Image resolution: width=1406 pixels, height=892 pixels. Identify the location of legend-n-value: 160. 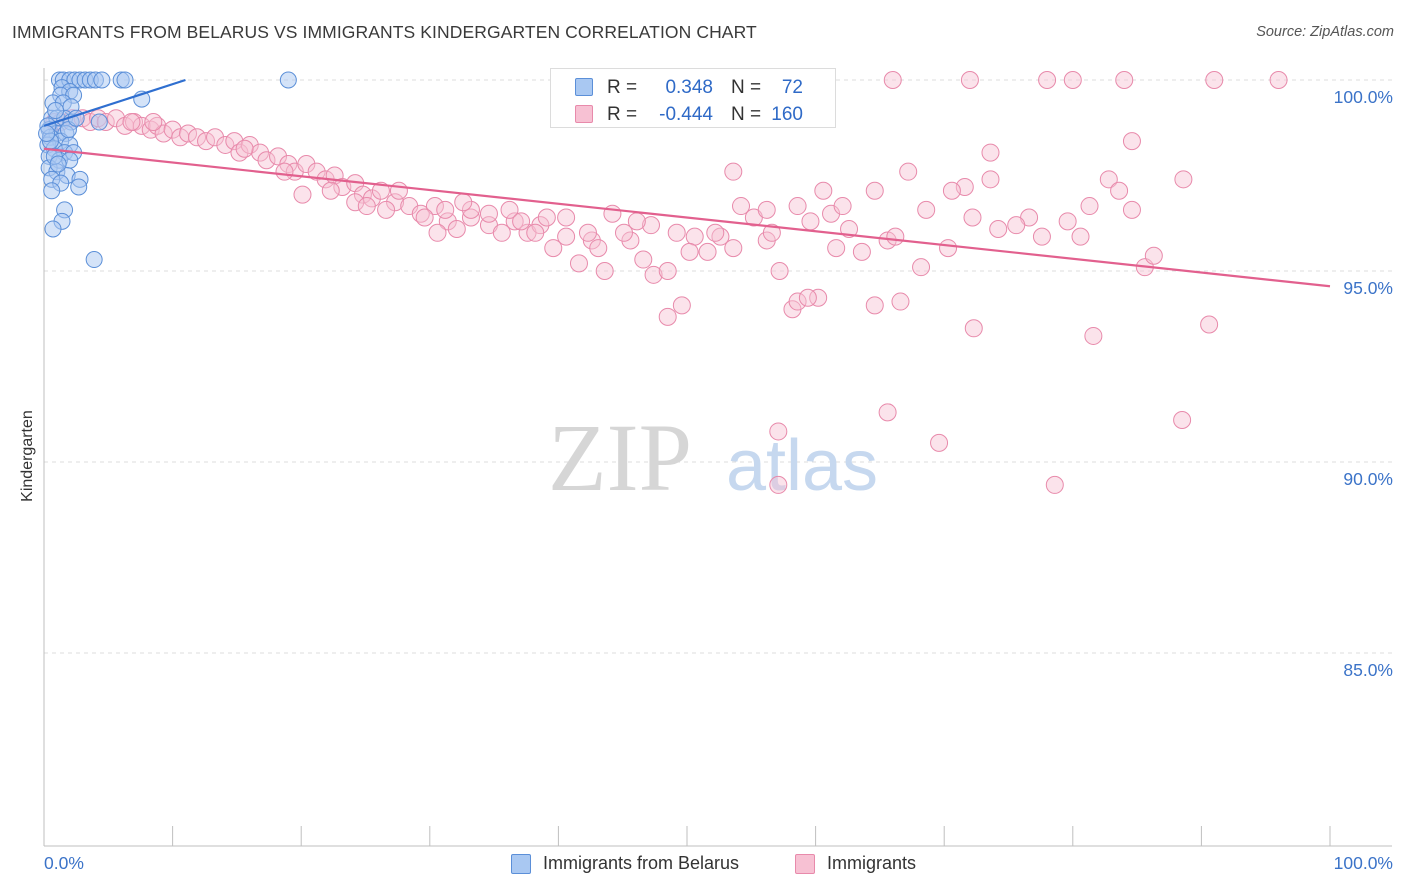
(787, 114).